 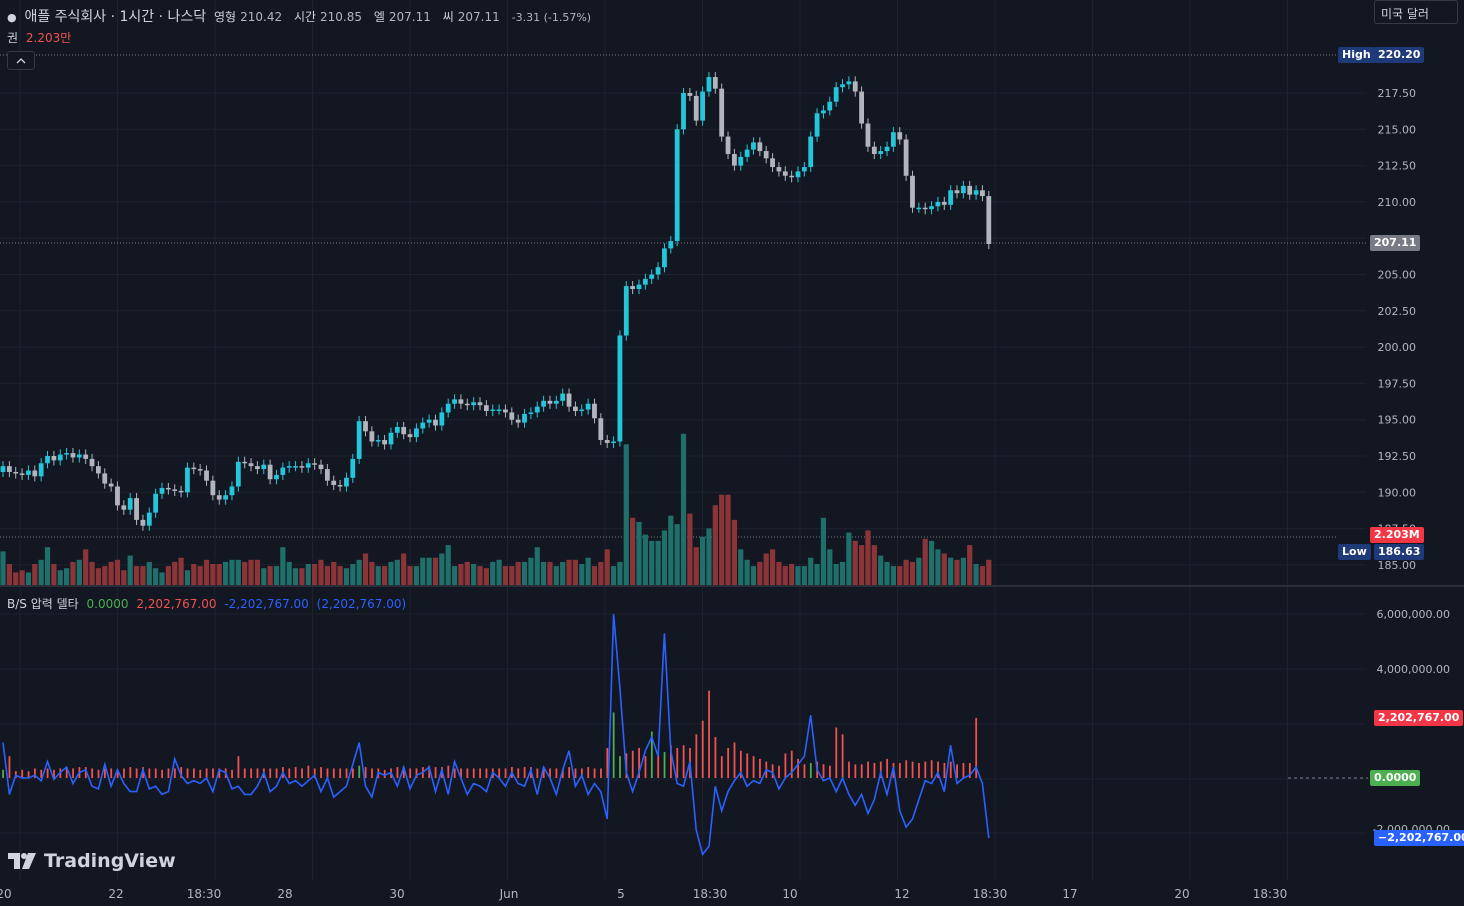 I want to click on currency-button: 미국 달러, so click(x=1416, y=12).